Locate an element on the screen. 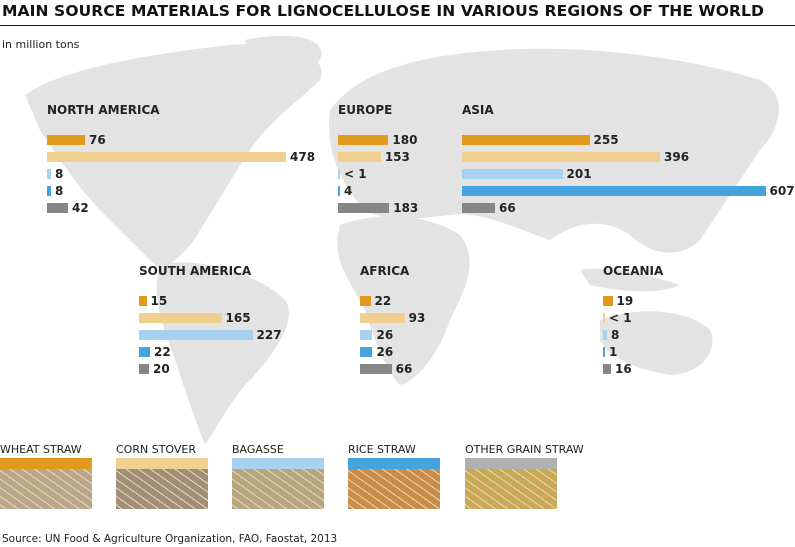  legend-item: WHEAT STRAW is located at coordinates (46, 476).